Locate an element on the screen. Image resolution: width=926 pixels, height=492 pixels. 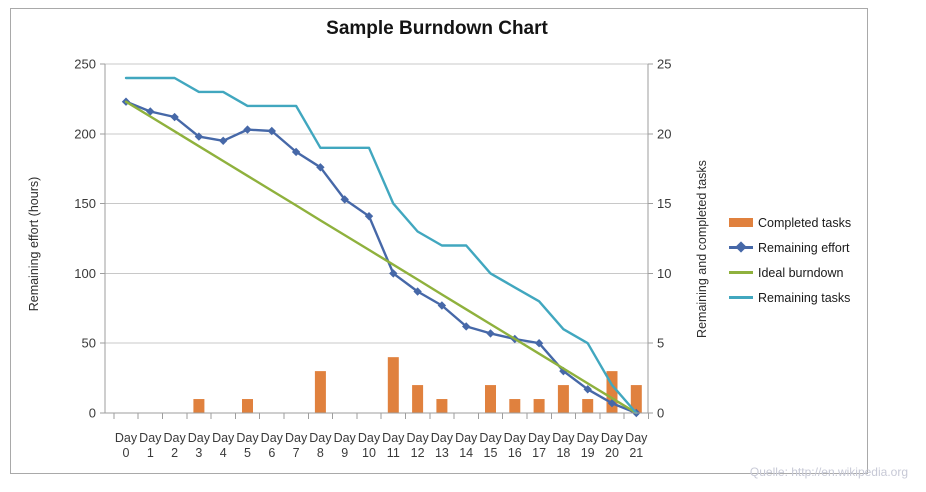
x-label-number: 17 is located at coordinates (539, 453).